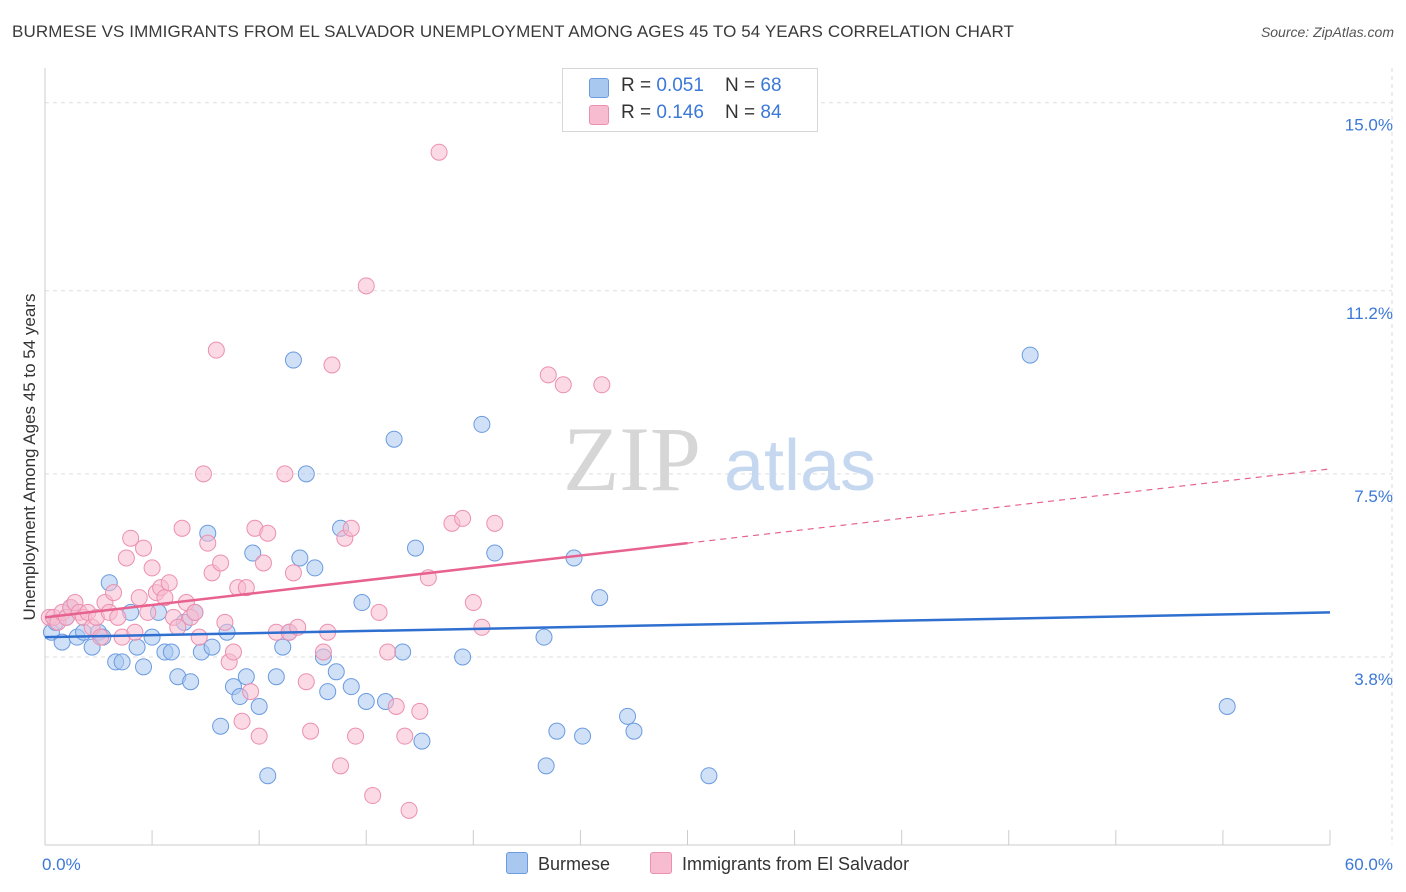  I want to click on x-tick-label: 60.0%, so click(1369, 864).